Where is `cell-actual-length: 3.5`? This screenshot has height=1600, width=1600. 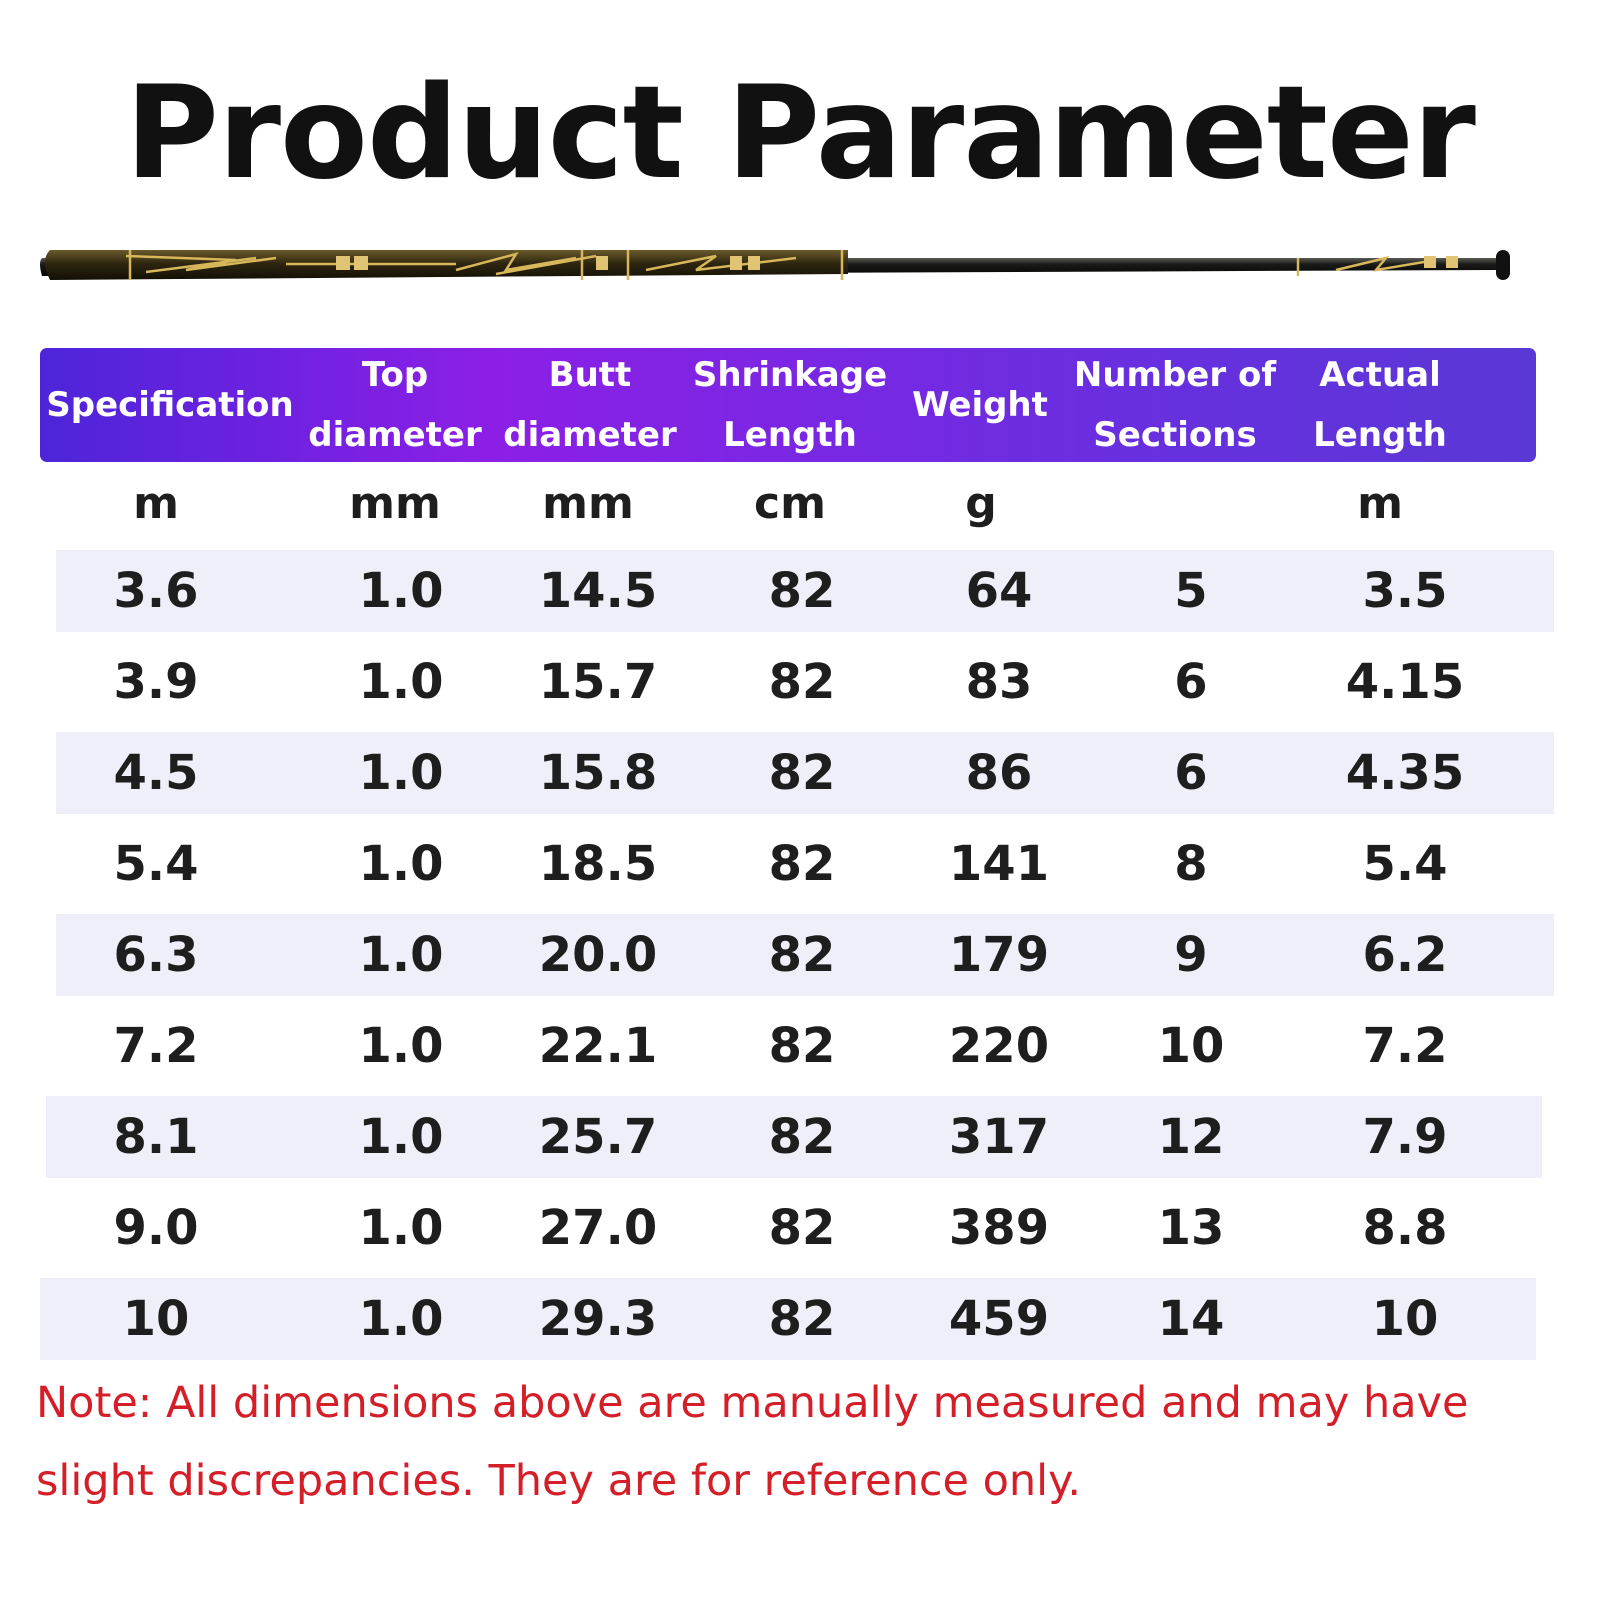
cell-actual-length: 3.5 is located at coordinates (1405, 591).